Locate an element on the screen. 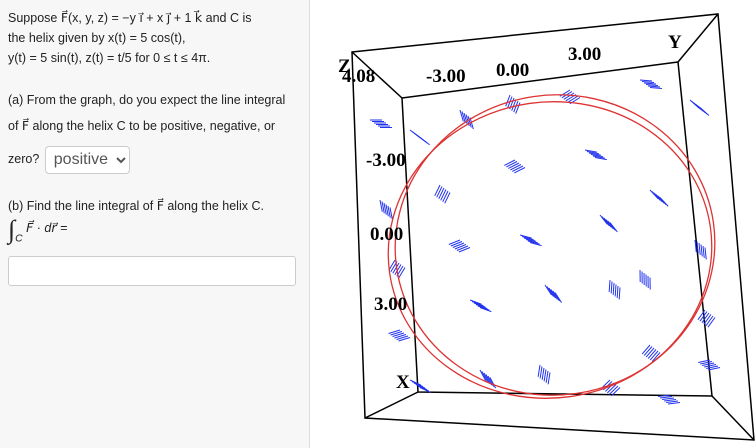  intro-line: the helix given by x(t) = 5 cos(t), is located at coordinates (97, 38).